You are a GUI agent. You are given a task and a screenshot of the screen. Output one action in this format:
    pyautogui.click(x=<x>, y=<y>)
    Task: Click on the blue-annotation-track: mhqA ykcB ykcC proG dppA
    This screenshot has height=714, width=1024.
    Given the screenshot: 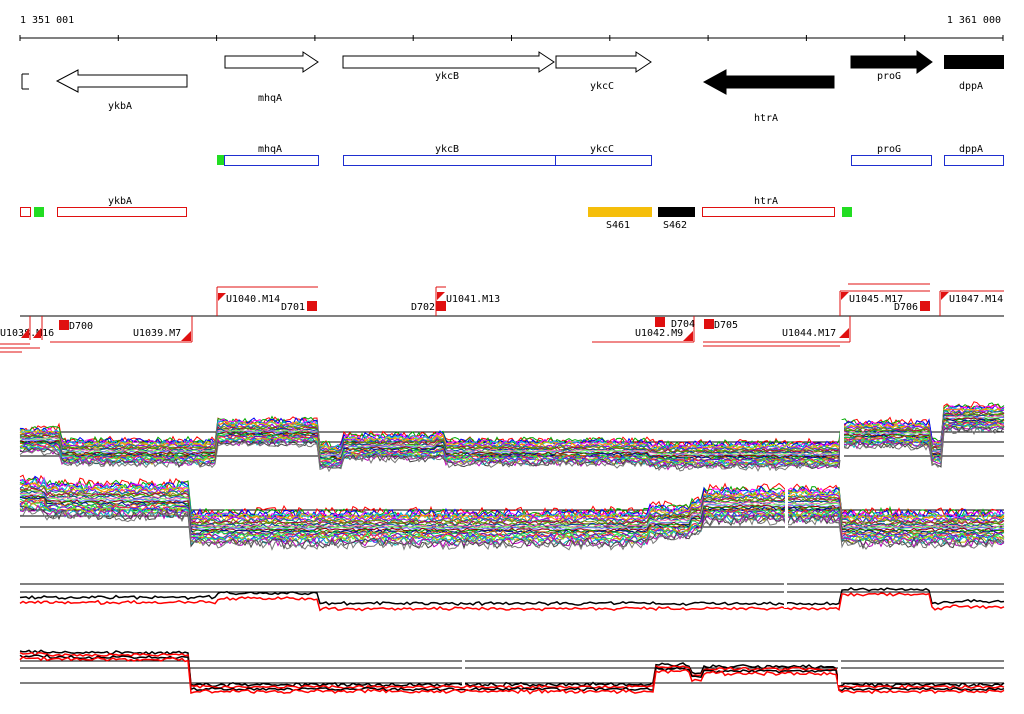 What is the action you would take?
    pyautogui.click(x=610, y=155)
    